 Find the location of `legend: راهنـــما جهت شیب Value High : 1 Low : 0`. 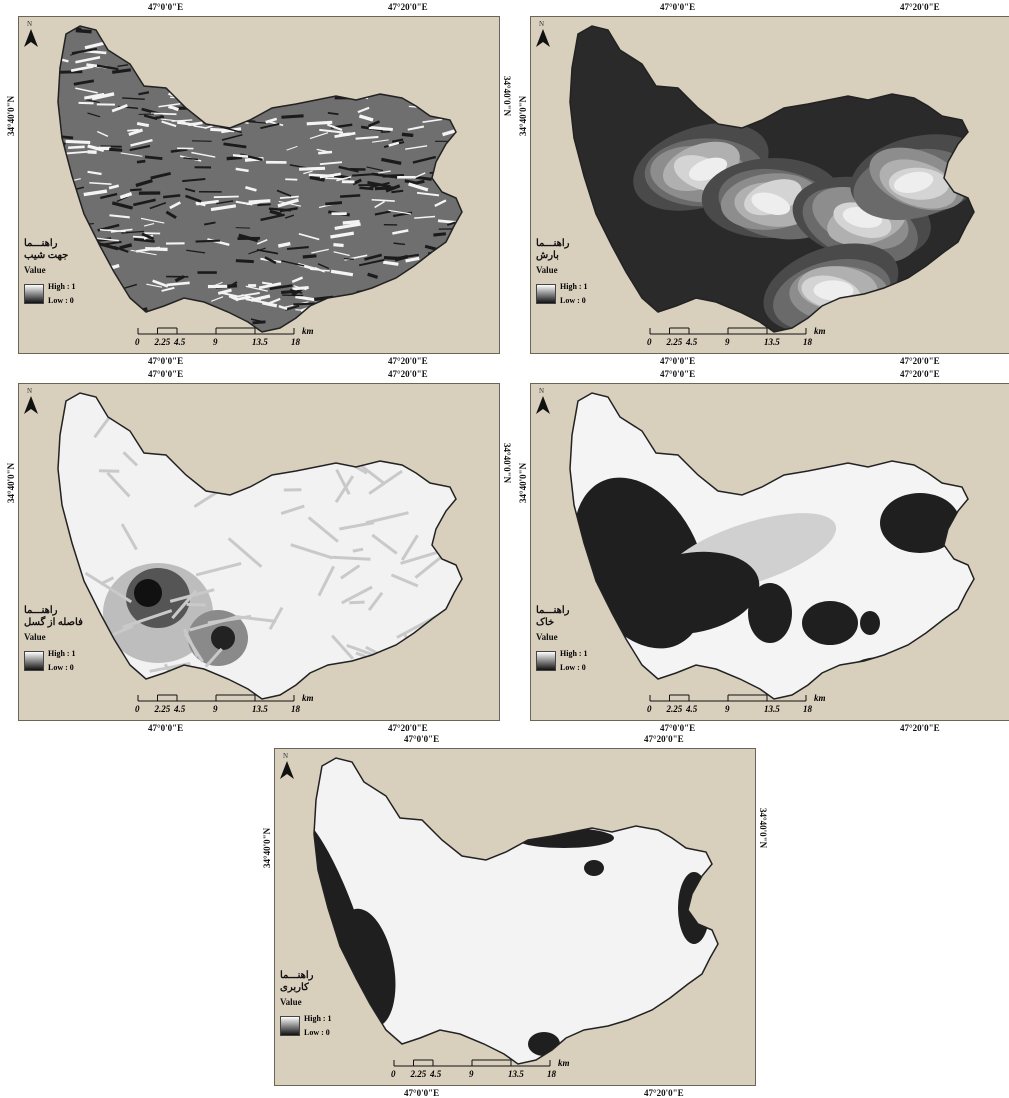

legend: راهنـــما جهت شیب Value High : 1 Low : 0 is located at coordinates (79, 256).